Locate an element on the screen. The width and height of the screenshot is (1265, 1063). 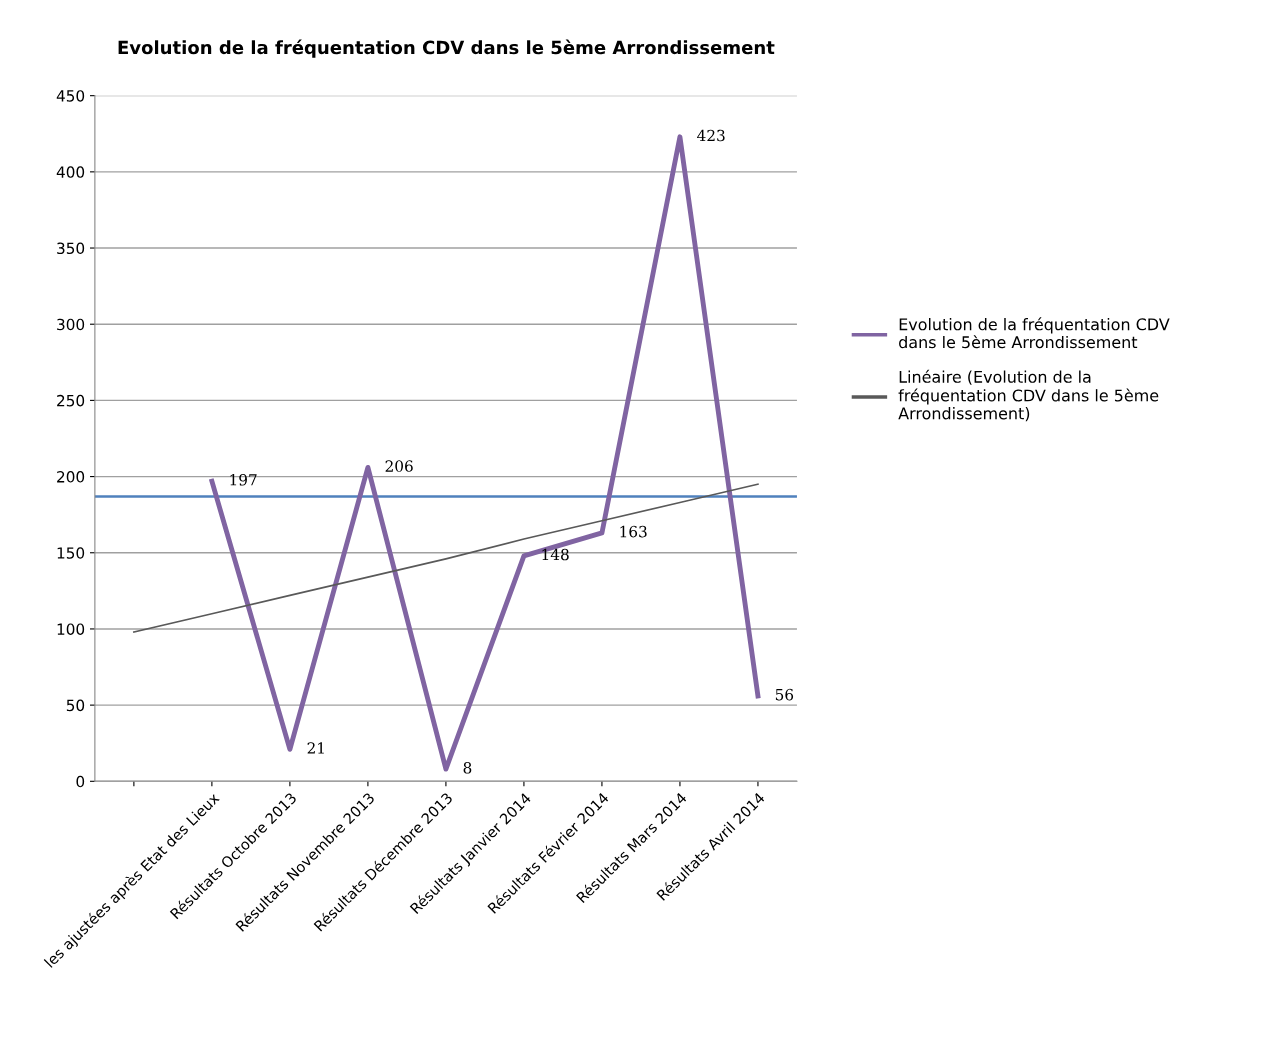
data-label: 206 is located at coordinates (399, 466).